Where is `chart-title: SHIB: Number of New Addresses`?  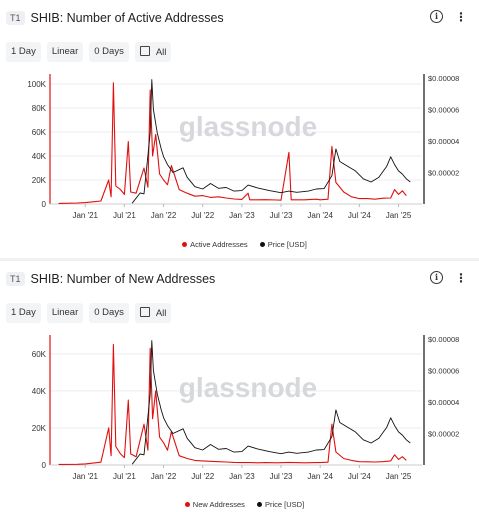
chart-title: SHIB: Number of New Addresses is located at coordinates (123, 279).